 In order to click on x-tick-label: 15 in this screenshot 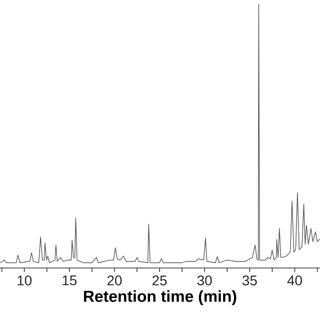, I will do `click(69, 281)`.